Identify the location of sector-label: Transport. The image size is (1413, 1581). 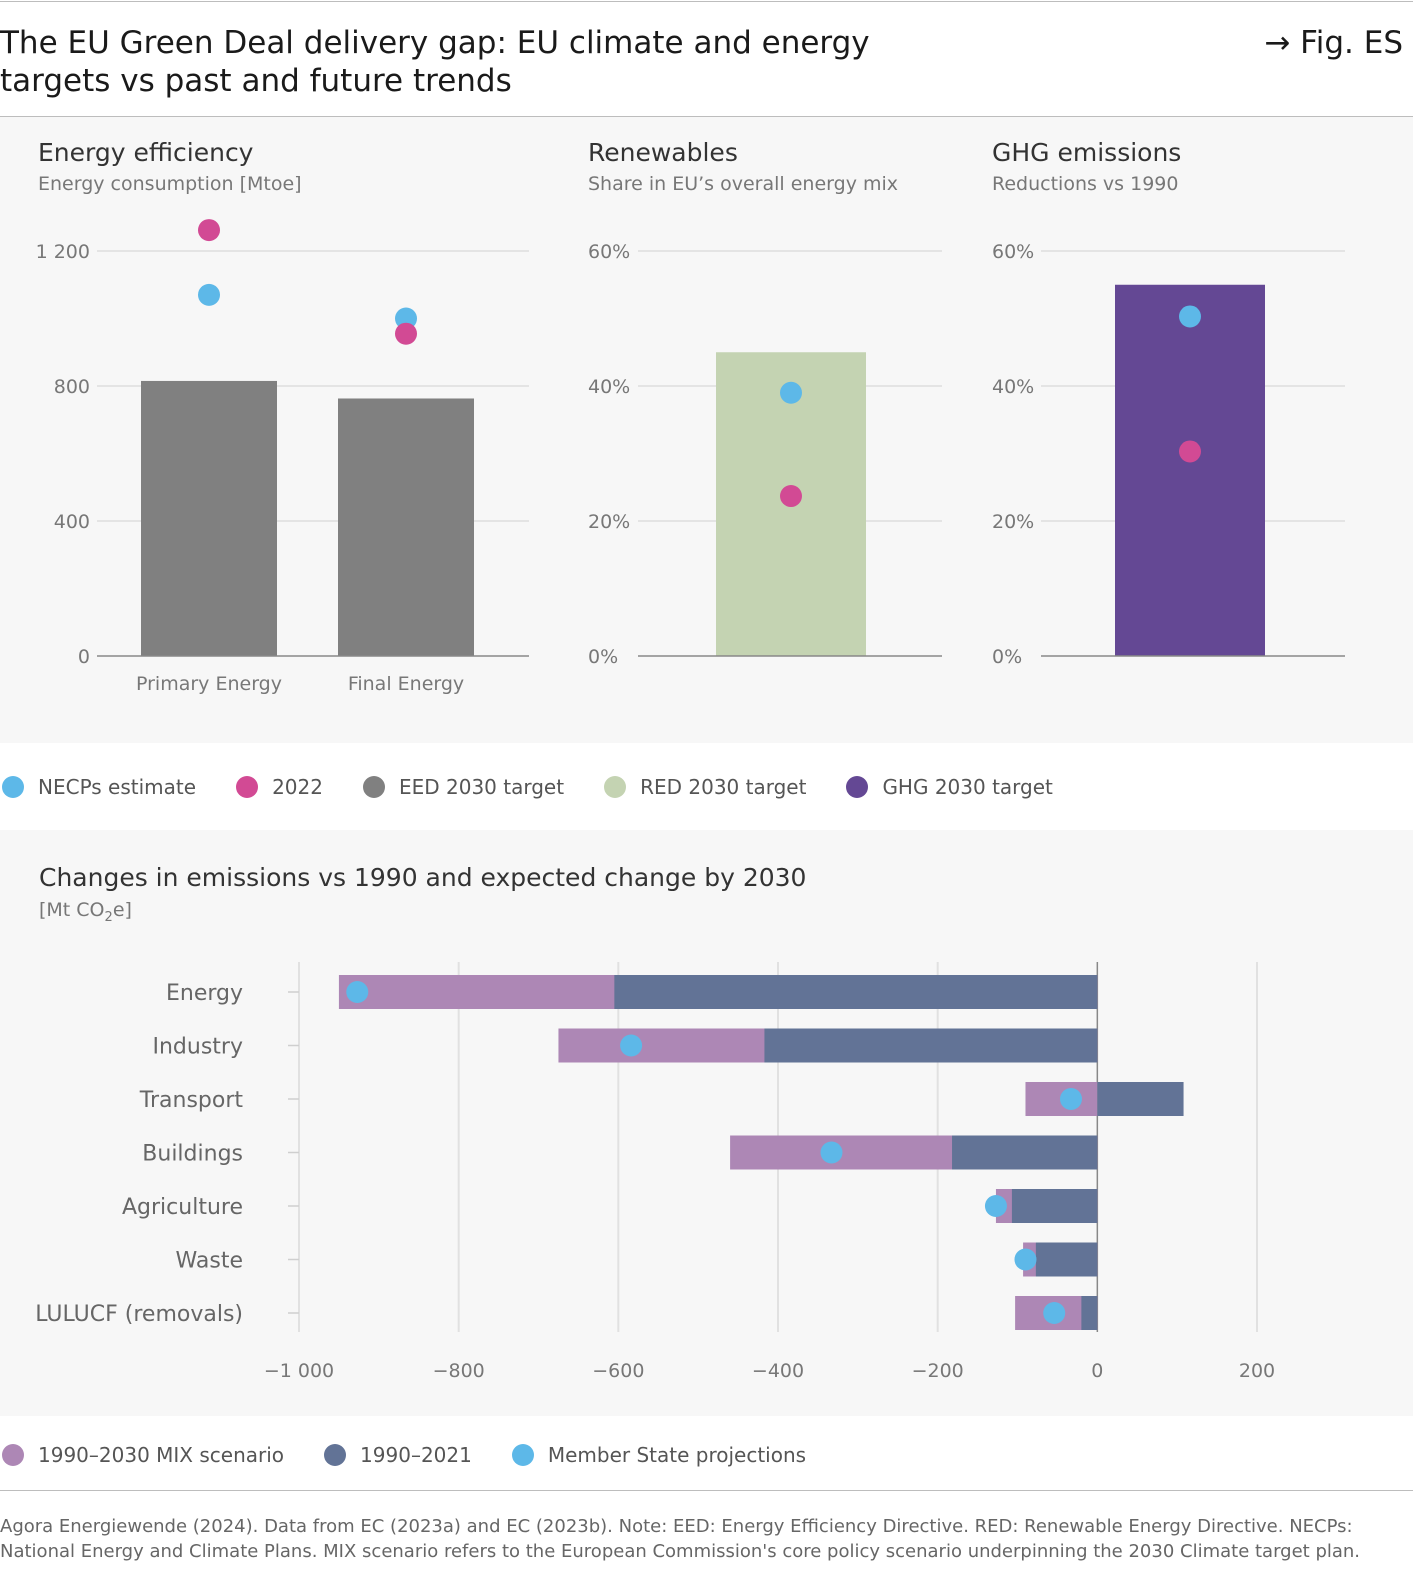
(191, 1100).